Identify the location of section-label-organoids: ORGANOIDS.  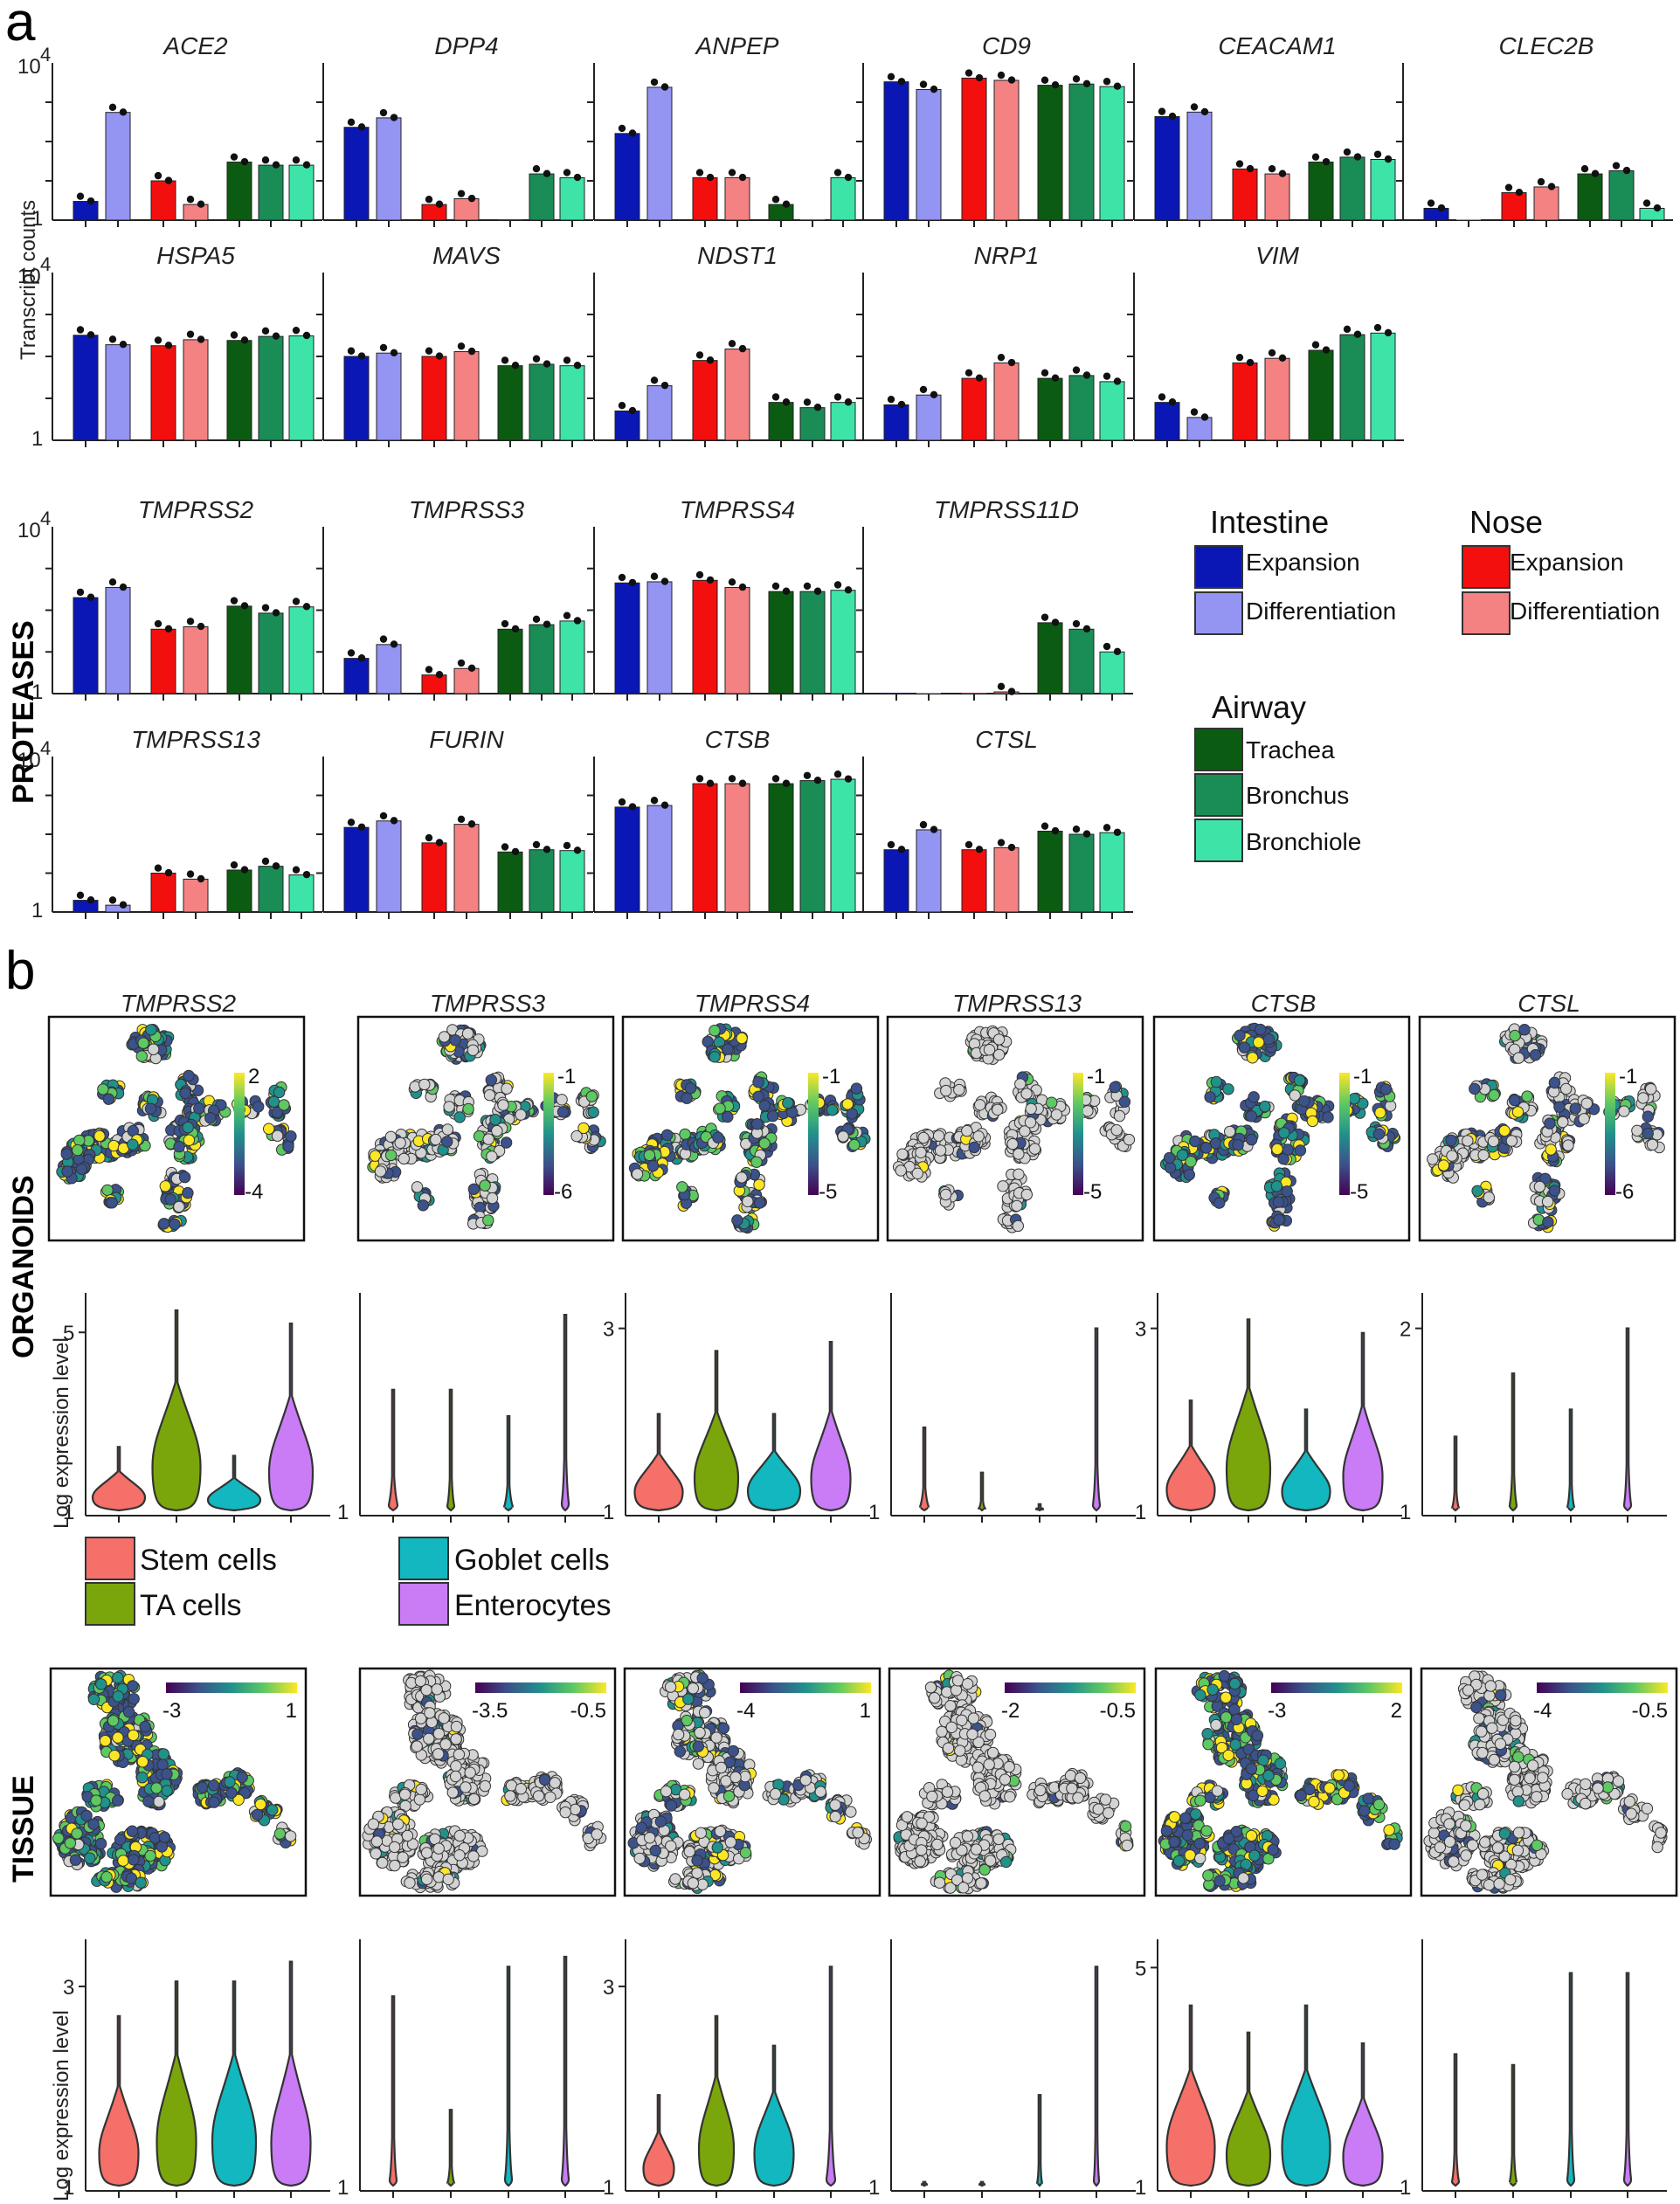
(23, 1266).